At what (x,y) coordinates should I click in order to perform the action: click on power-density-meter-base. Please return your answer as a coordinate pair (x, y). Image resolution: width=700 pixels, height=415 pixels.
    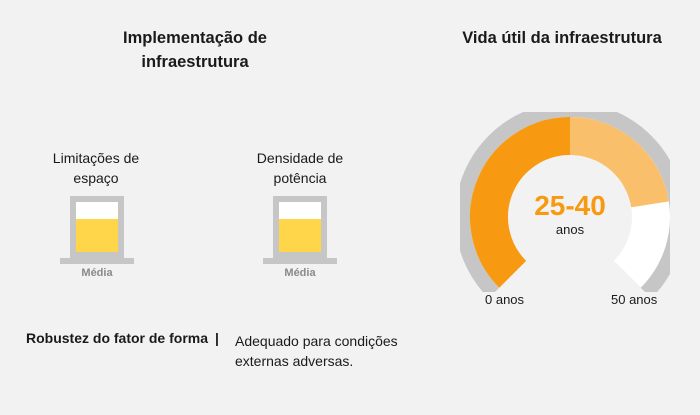
    Looking at the image, I should click on (300, 261).